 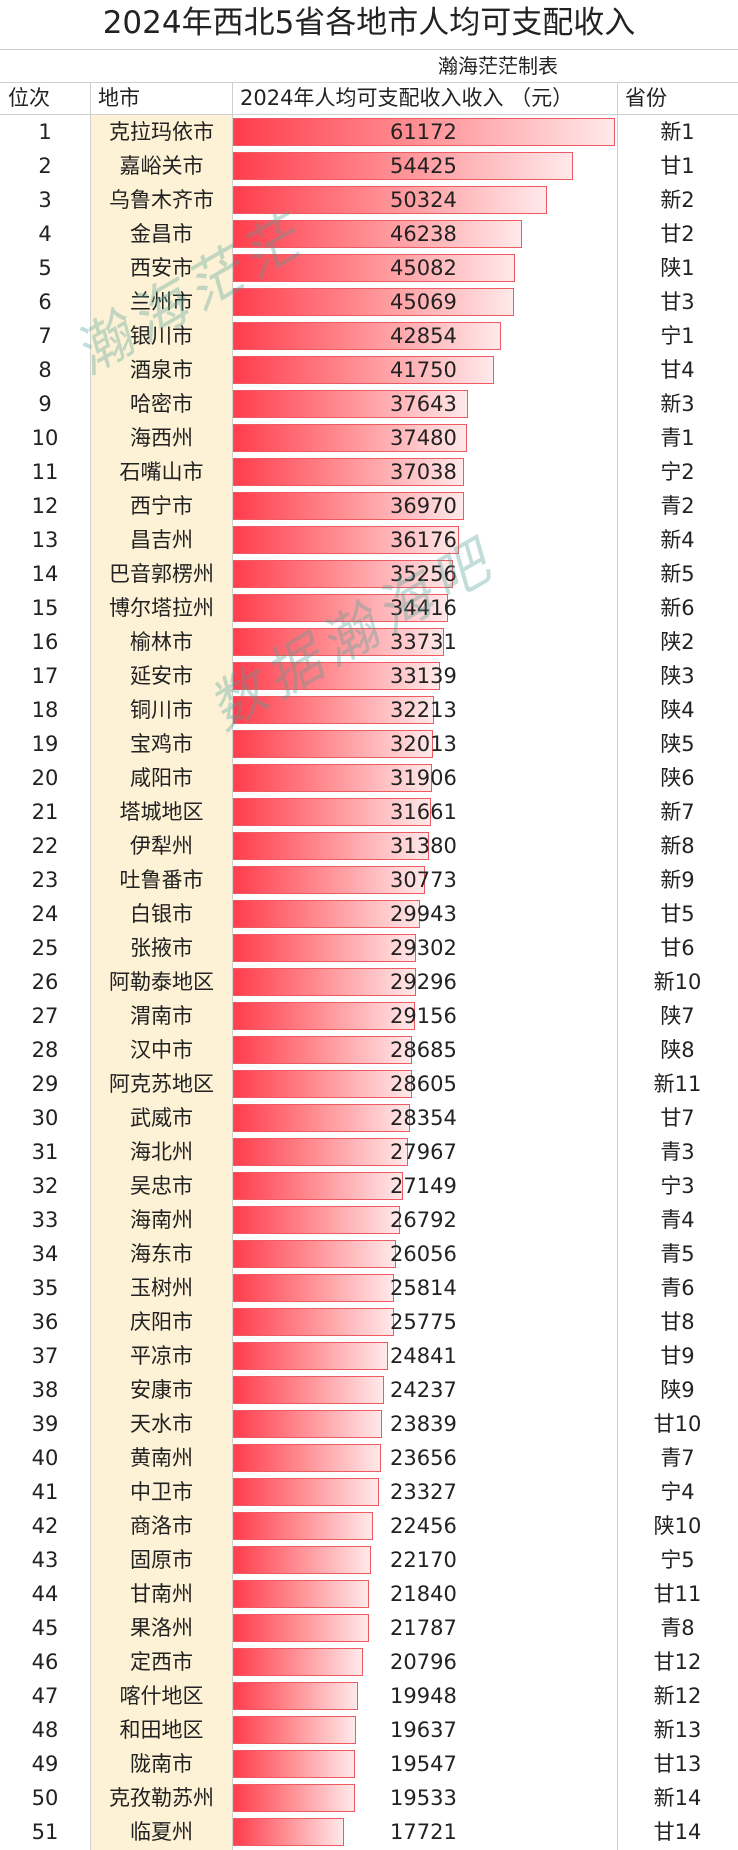 What do you see at coordinates (677, 1084) in the screenshot?
I see `province-cell: 新11` at bounding box center [677, 1084].